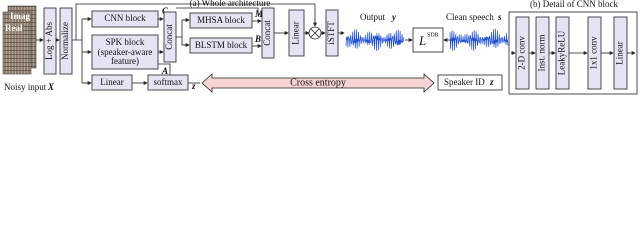 The width and height of the screenshot is (640, 240). What do you see at coordinates (433, 35) in the screenshot?
I see `loss-sup: SDR` at bounding box center [433, 35].